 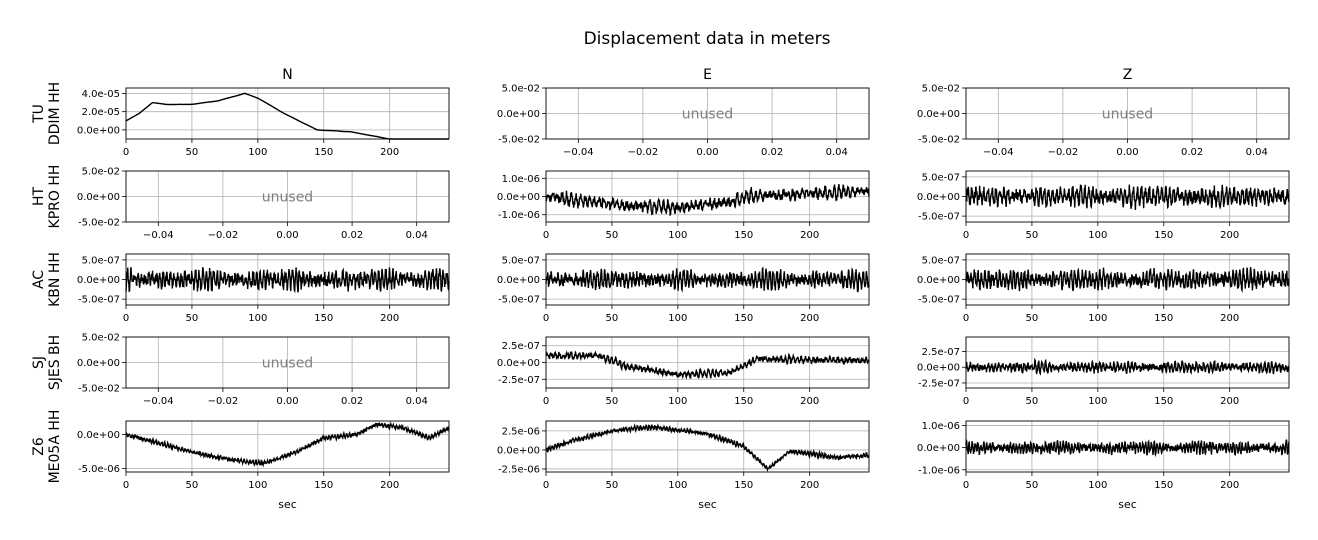 I want to click on row-network-label: Z6, so click(x=39, y=446).